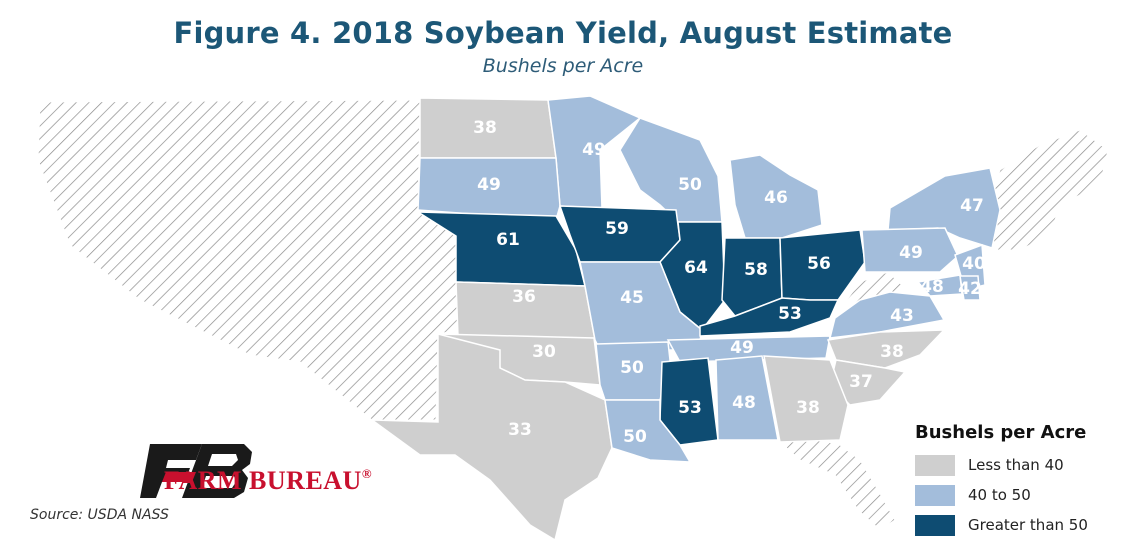  I want to click on legend-label-mid: 40 to 50, so click(999, 495).